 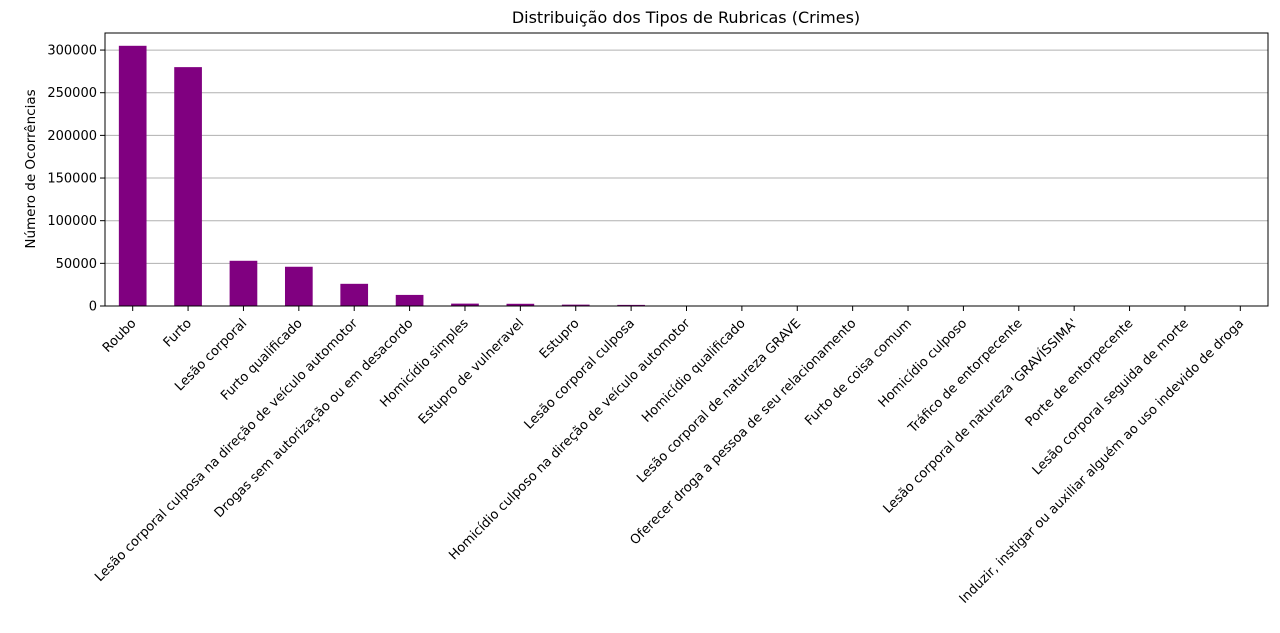 I want to click on x-tick-label: Tráfico de entorpecente, so click(x=965, y=376).